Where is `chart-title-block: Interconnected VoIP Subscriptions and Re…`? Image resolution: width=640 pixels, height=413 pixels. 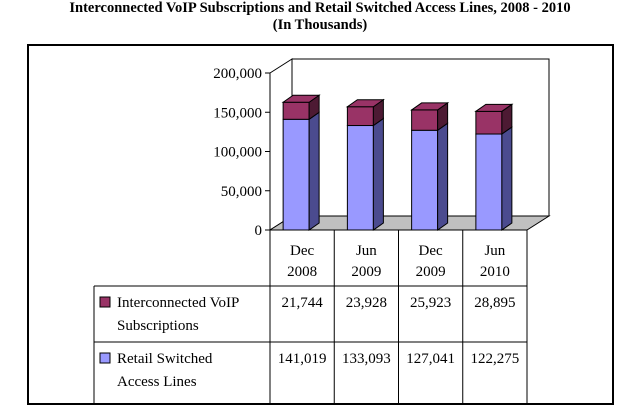 chart-title-block: Interconnected VoIP Subscriptions and Re… is located at coordinates (320, 17).